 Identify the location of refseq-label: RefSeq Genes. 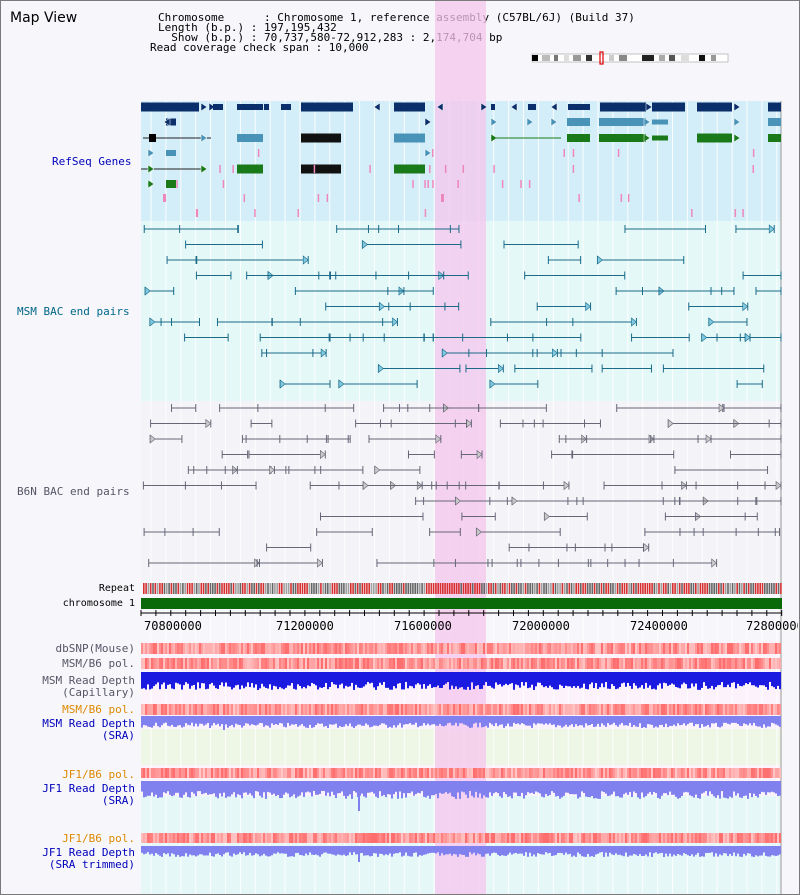
(92, 161).